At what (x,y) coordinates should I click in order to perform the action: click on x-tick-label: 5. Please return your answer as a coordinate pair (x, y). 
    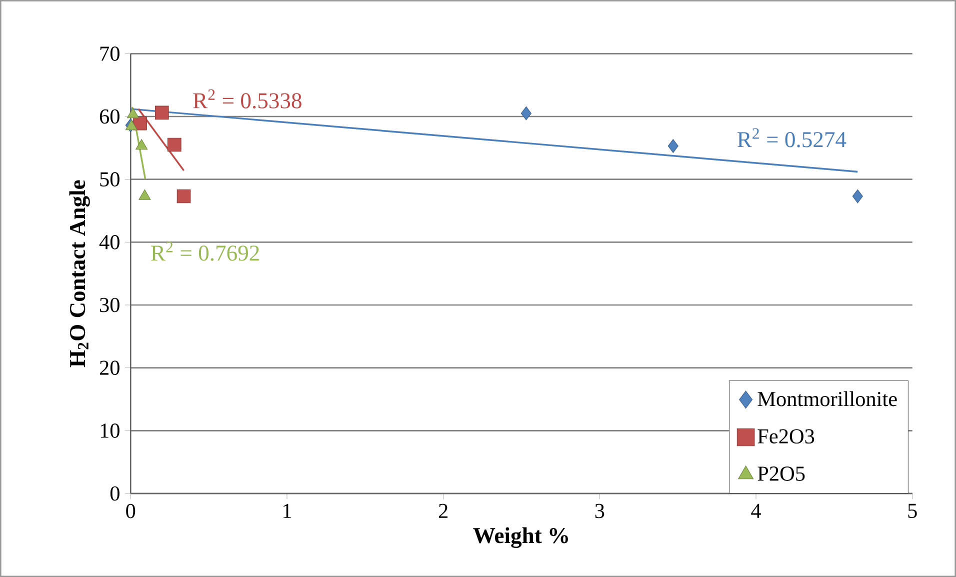
    Looking at the image, I should click on (912, 511).